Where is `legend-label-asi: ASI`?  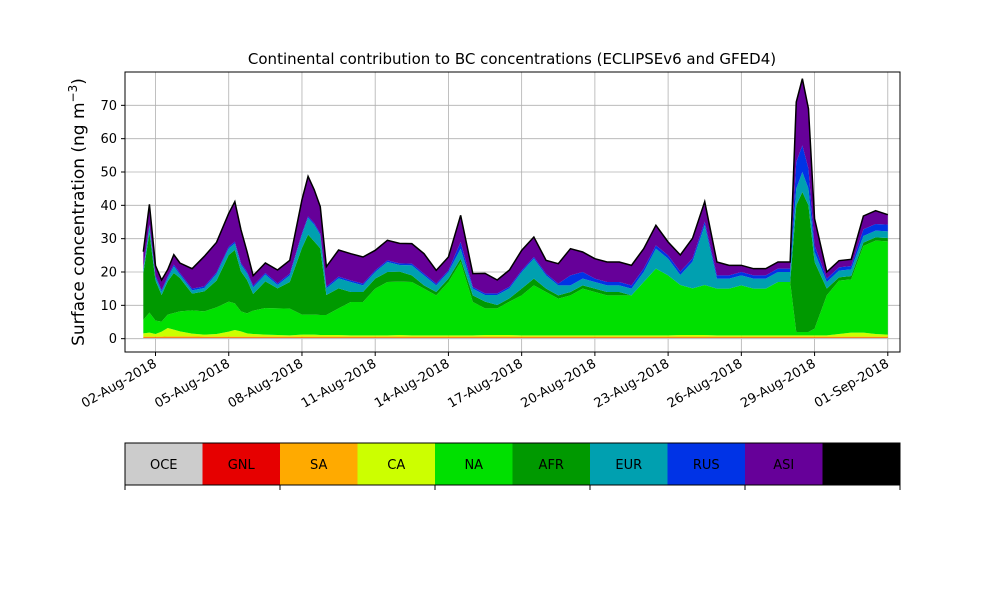 legend-label-asi: ASI is located at coordinates (783, 465).